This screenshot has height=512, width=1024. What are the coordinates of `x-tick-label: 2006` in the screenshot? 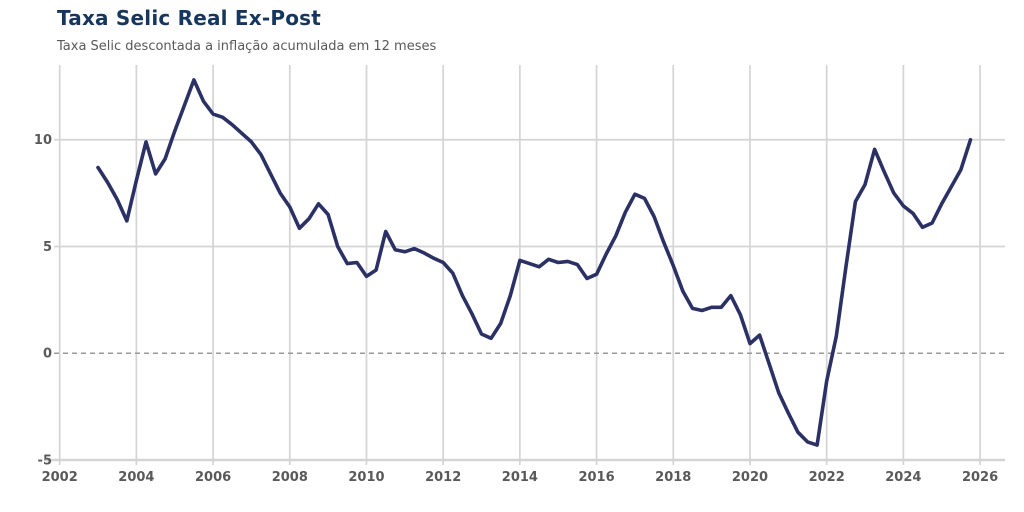 It's located at (213, 477).